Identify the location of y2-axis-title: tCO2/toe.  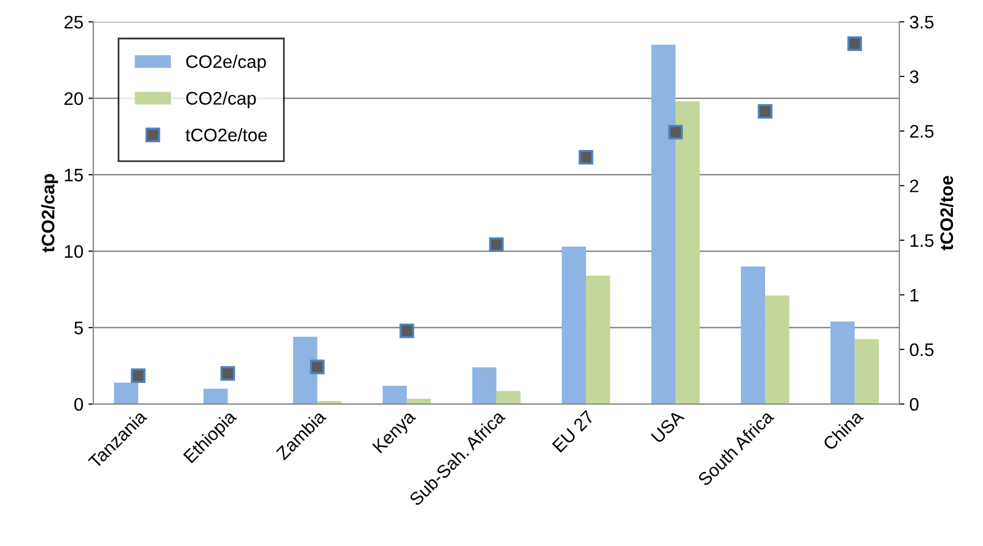
(947, 213).